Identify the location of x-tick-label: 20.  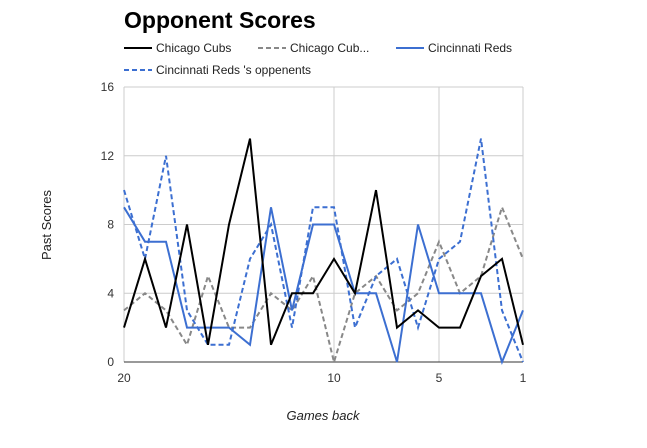
(124, 378).